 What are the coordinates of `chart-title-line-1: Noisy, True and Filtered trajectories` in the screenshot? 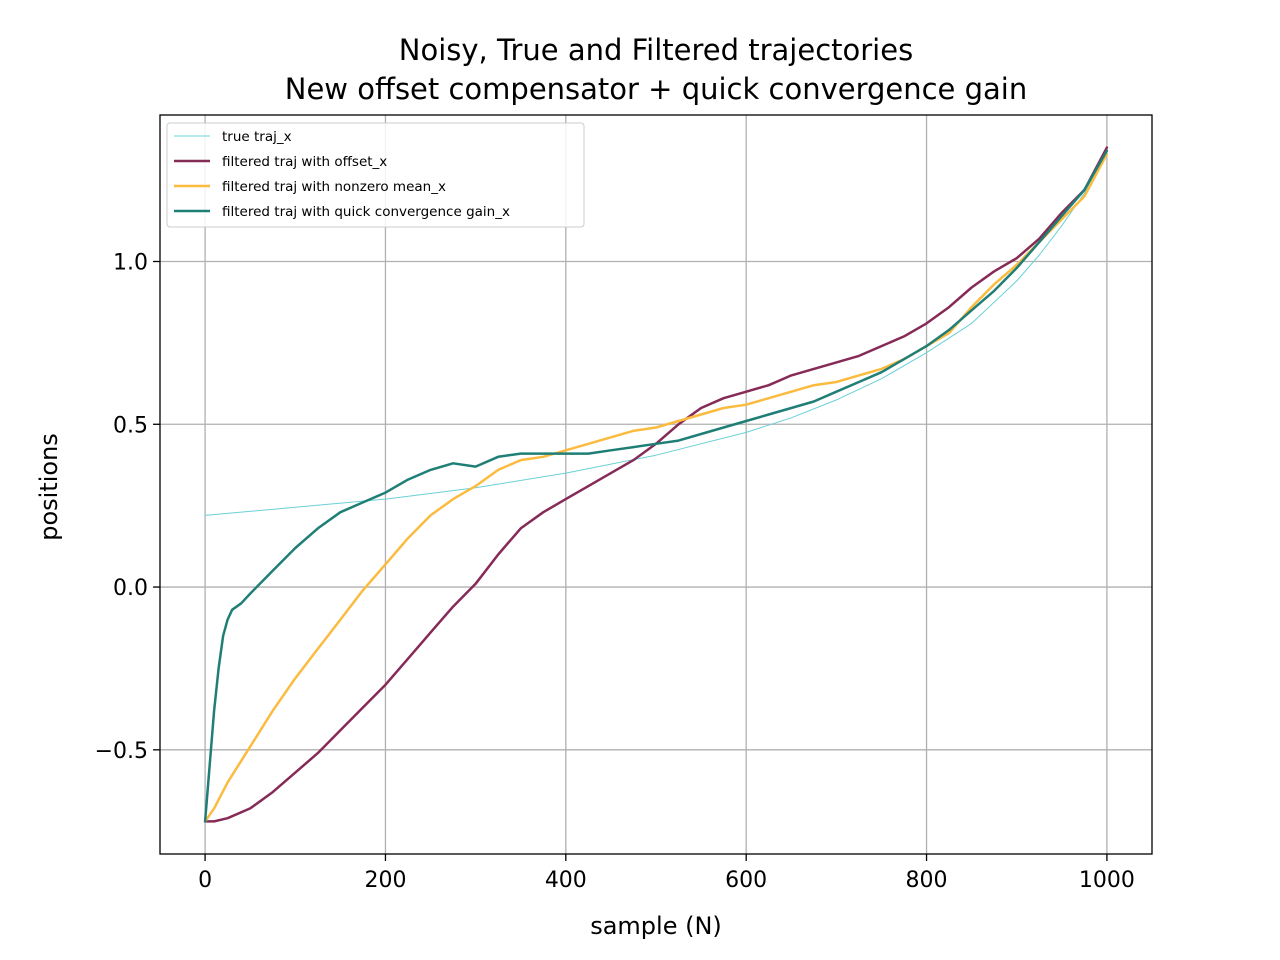 It's located at (656, 50).